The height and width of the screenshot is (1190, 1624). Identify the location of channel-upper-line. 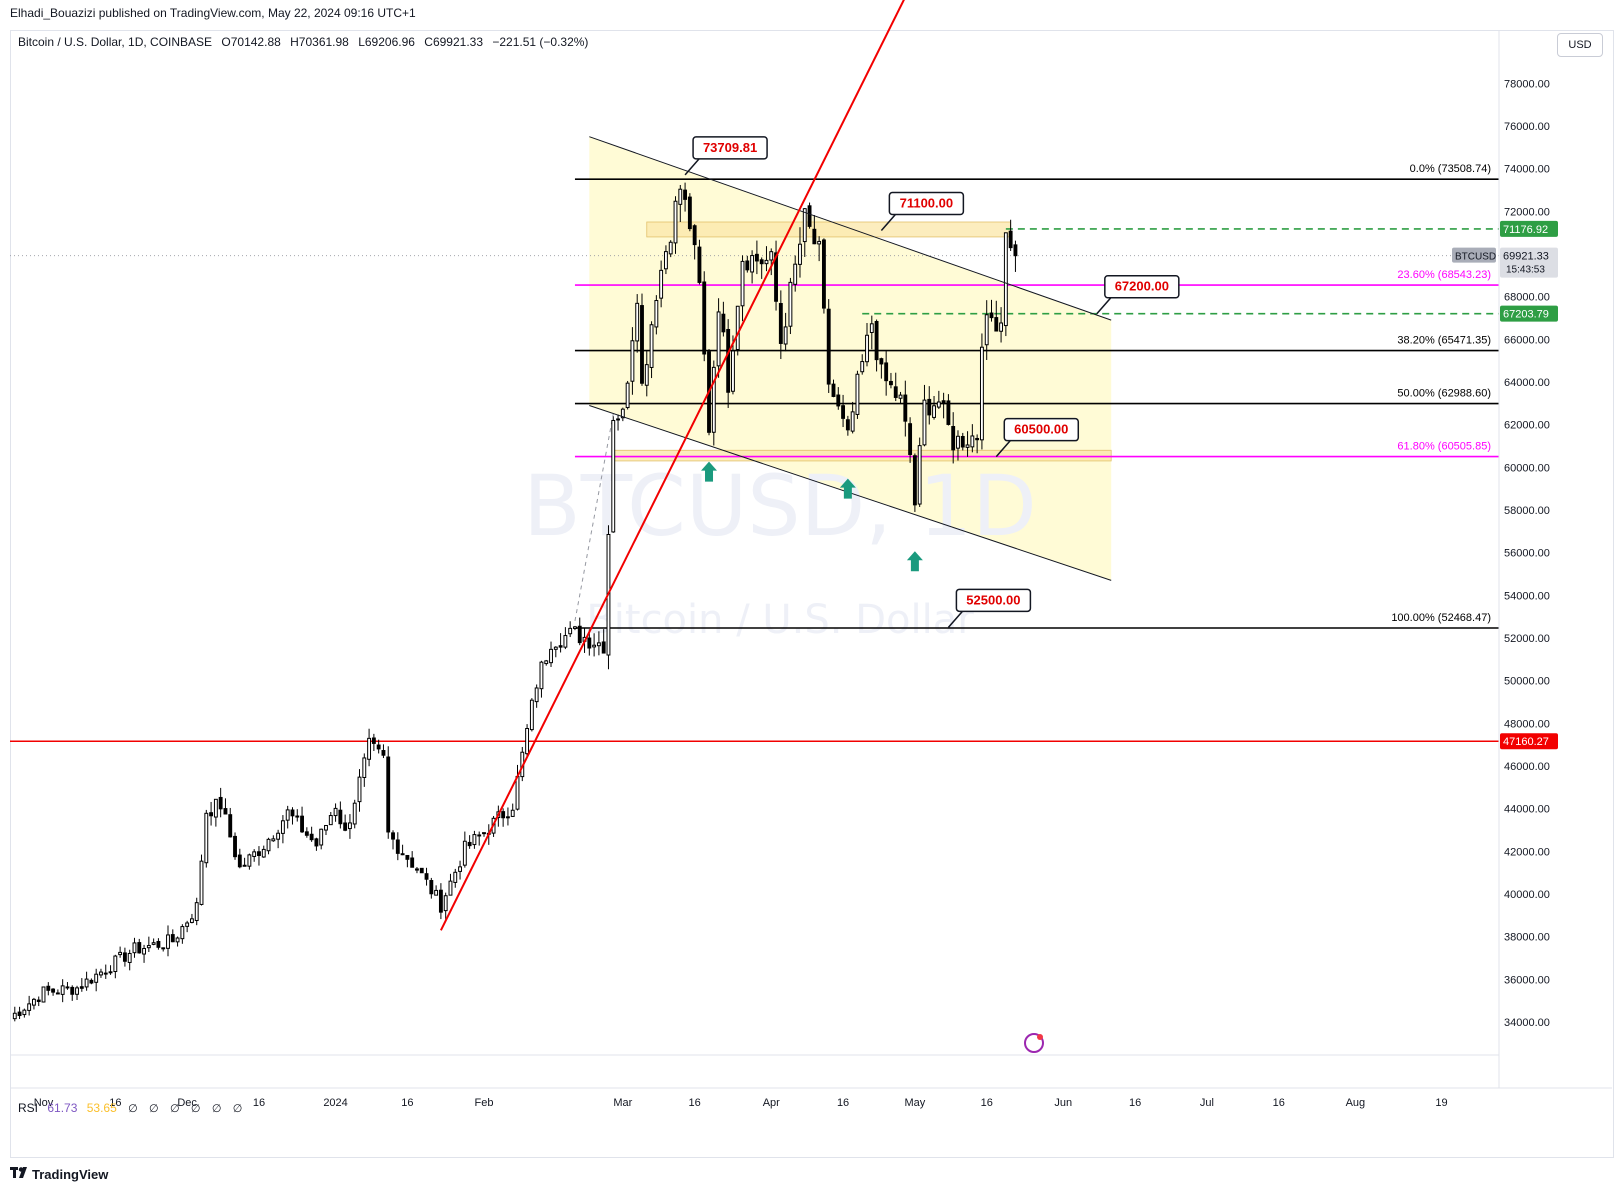
(850, 228).